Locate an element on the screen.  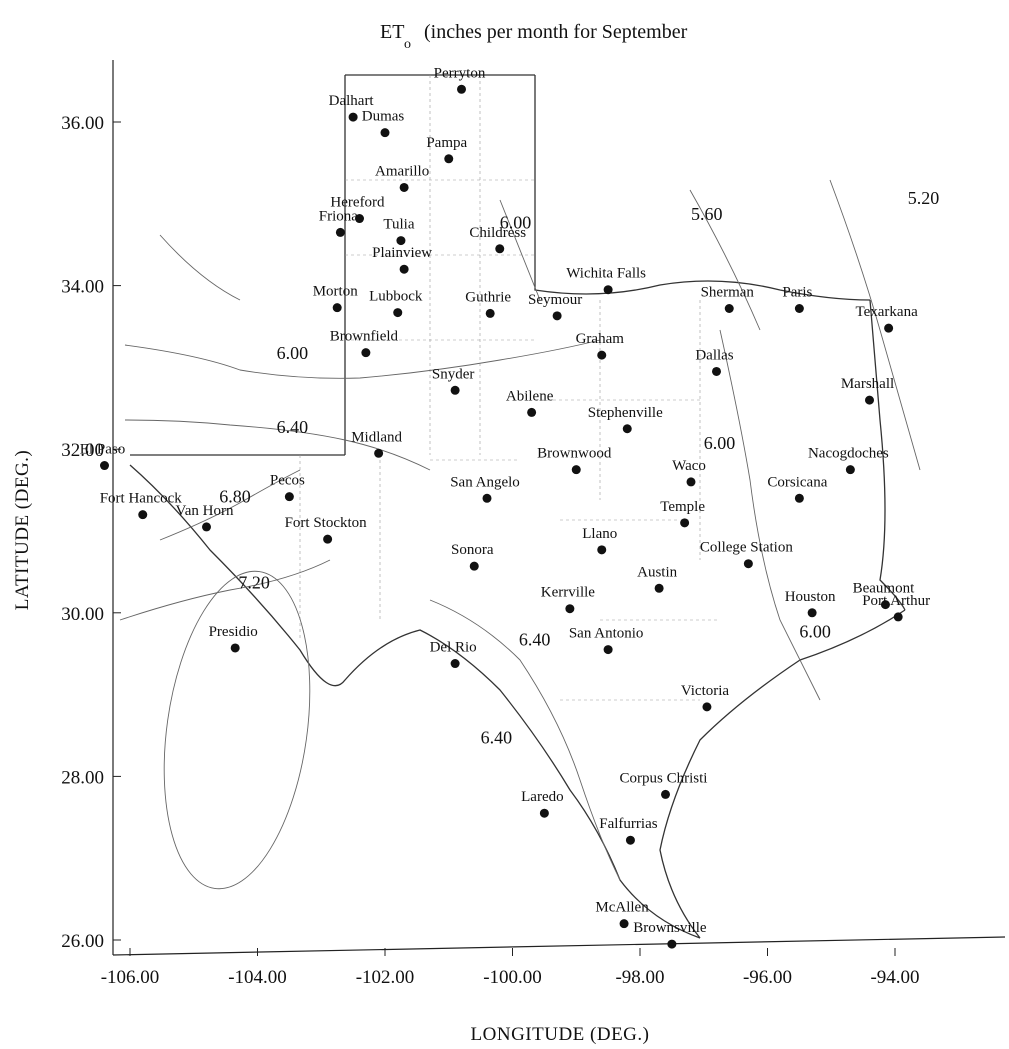
city-name: Beaumont is located at coordinates (884, 589).